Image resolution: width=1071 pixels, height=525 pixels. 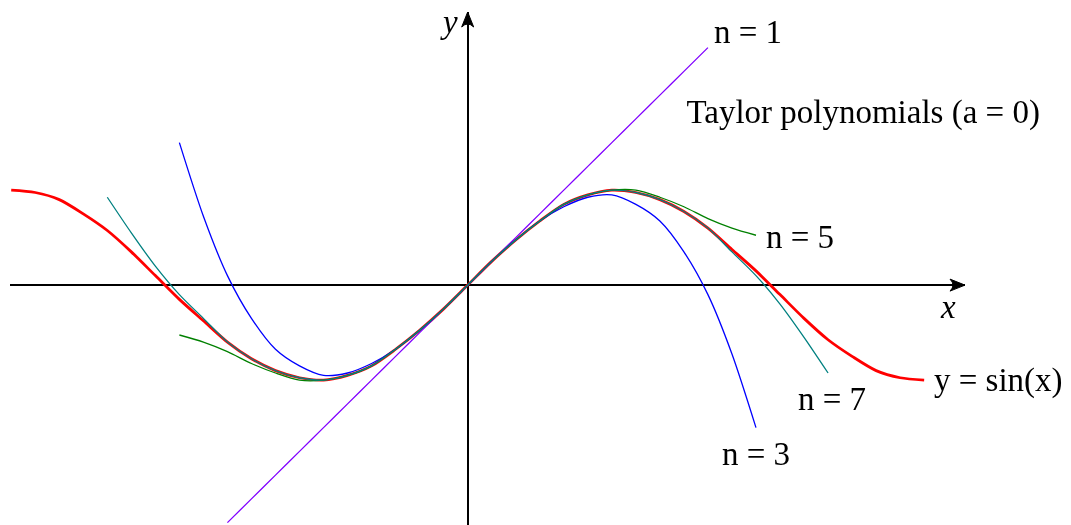 What do you see at coordinates (748, 32) in the screenshot?
I see `series-label: n = 1` at bounding box center [748, 32].